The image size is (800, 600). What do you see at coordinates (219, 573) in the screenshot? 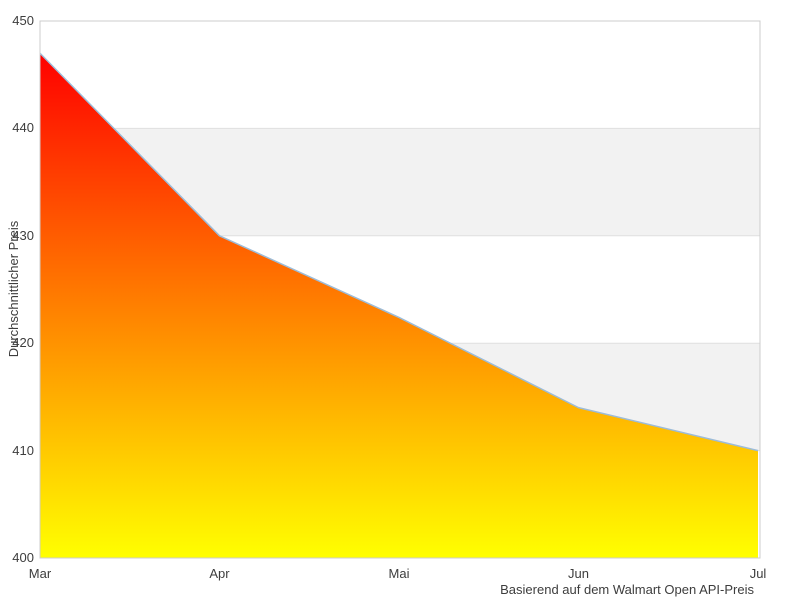
I see `x-tick-label: Apr` at bounding box center [219, 573].